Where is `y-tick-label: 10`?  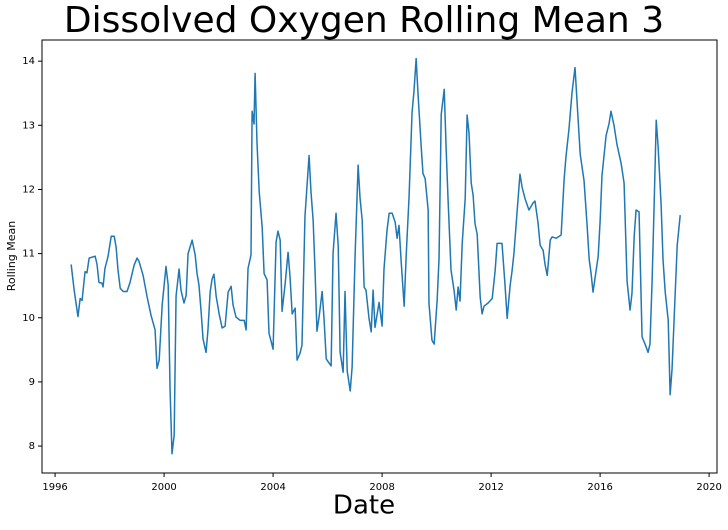
y-tick-label: 10 is located at coordinates (28, 318).